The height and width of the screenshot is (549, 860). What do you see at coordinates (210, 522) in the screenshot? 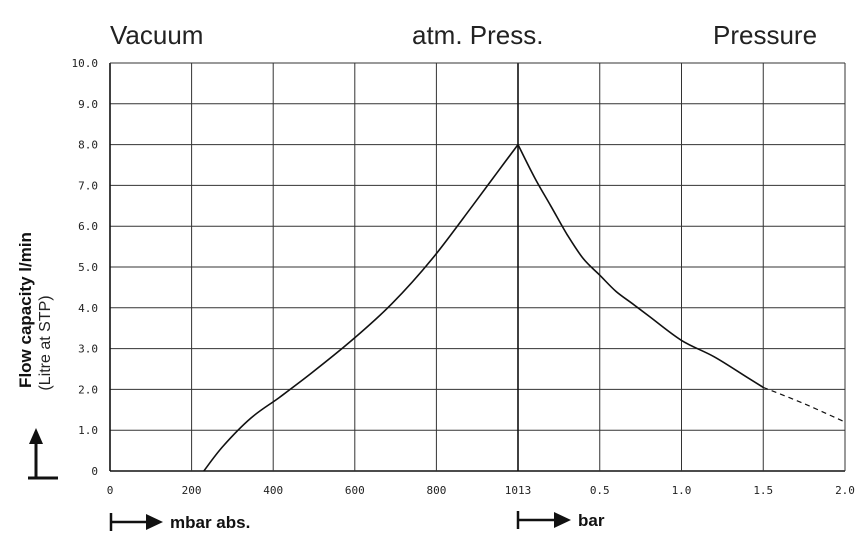
I see `mbar-axis-label: mbar abs.` at bounding box center [210, 522].